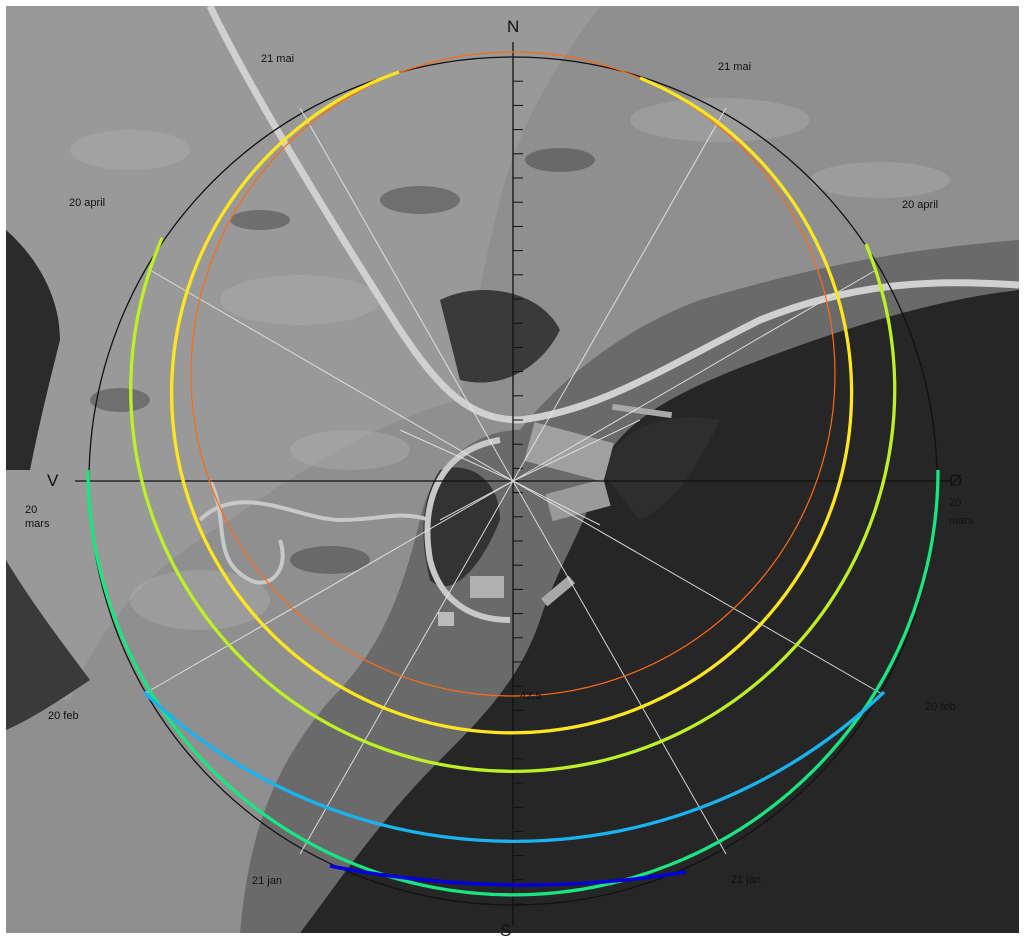  I want to click on date-21-mai-left: 21 mai, so click(277, 59).